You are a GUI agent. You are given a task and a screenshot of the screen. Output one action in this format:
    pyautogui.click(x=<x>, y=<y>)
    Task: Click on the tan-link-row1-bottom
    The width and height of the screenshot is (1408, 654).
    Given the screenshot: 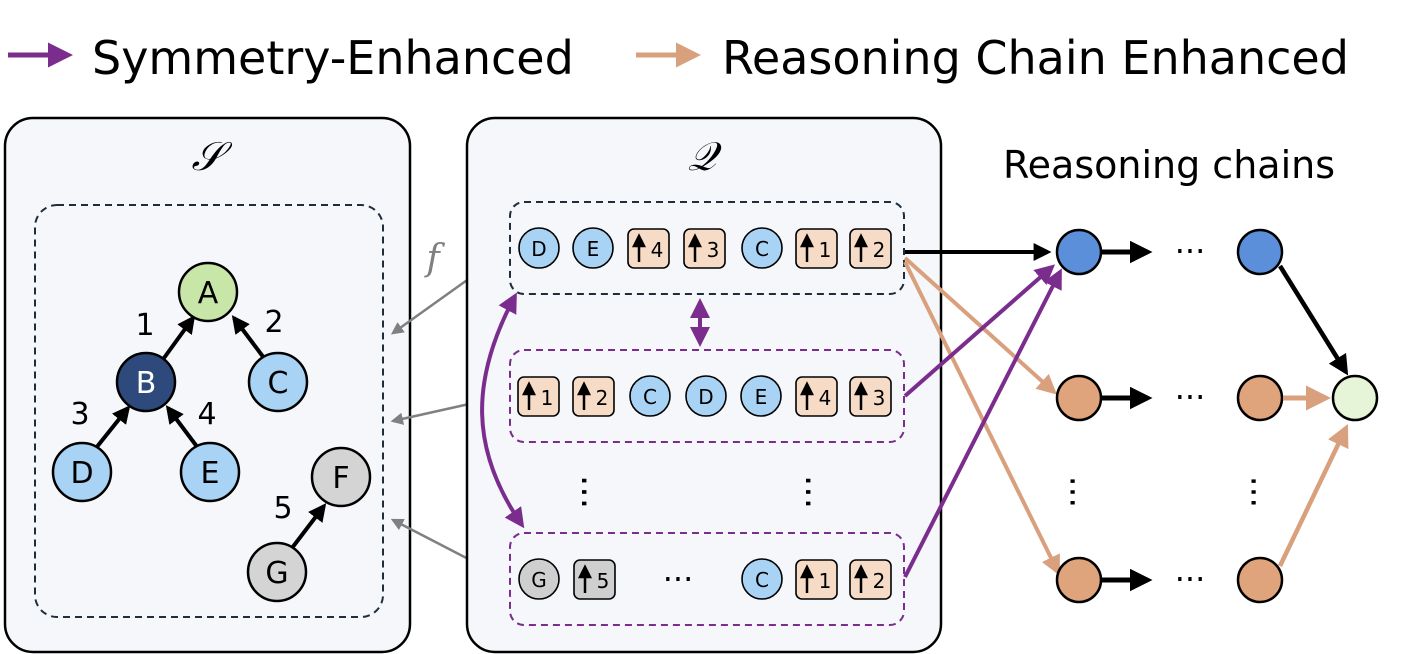 What is the action you would take?
    pyautogui.click(x=981, y=418)
    